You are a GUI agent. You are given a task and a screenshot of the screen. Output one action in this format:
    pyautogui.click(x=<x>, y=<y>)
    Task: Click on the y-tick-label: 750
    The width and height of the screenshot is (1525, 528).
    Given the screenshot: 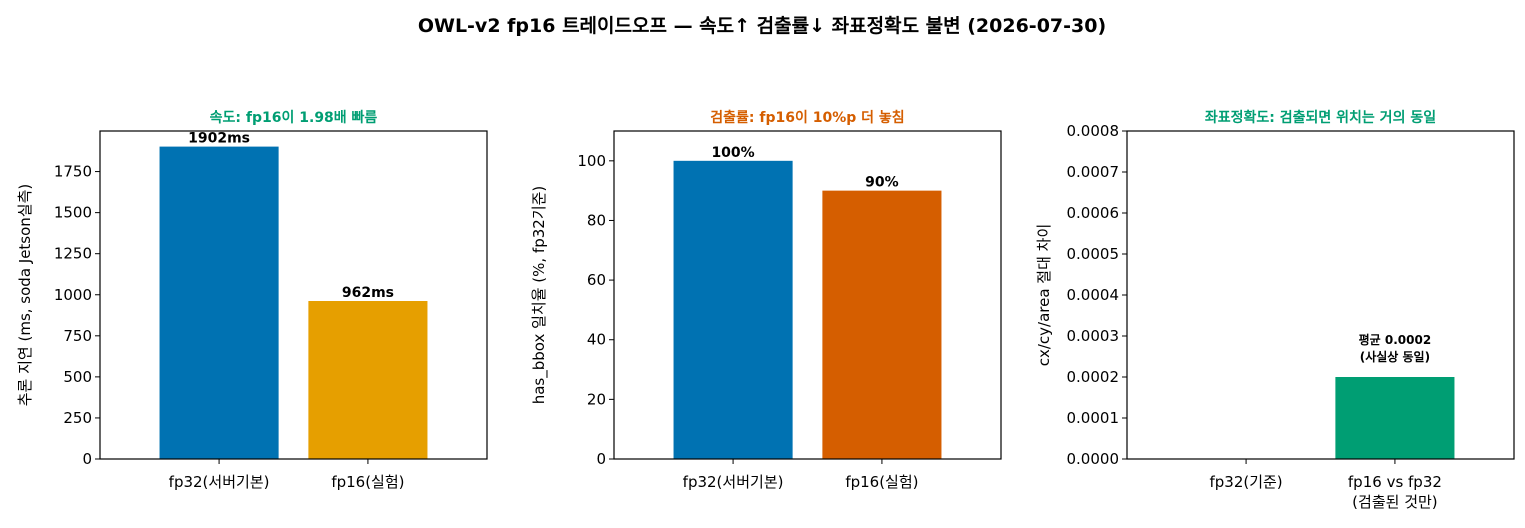 What is the action you would take?
    pyautogui.click(x=77, y=336)
    